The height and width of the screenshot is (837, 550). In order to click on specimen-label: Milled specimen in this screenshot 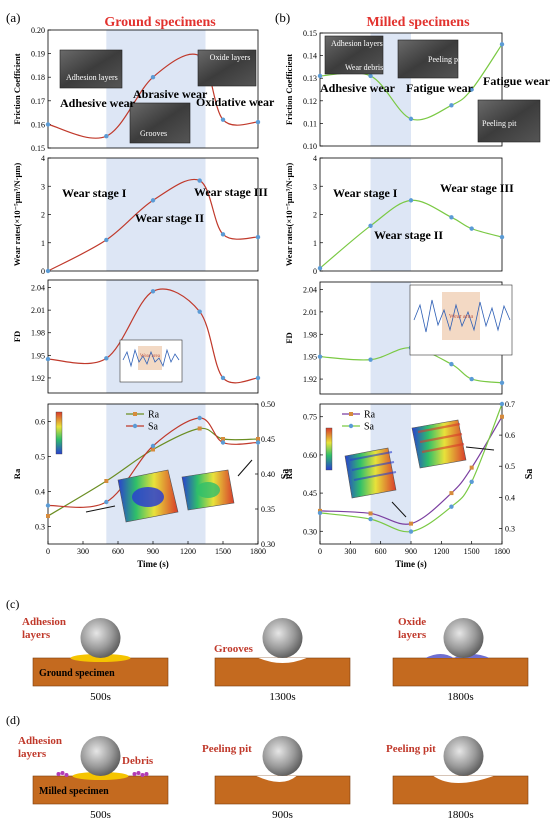, I will do `click(74, 791)`.